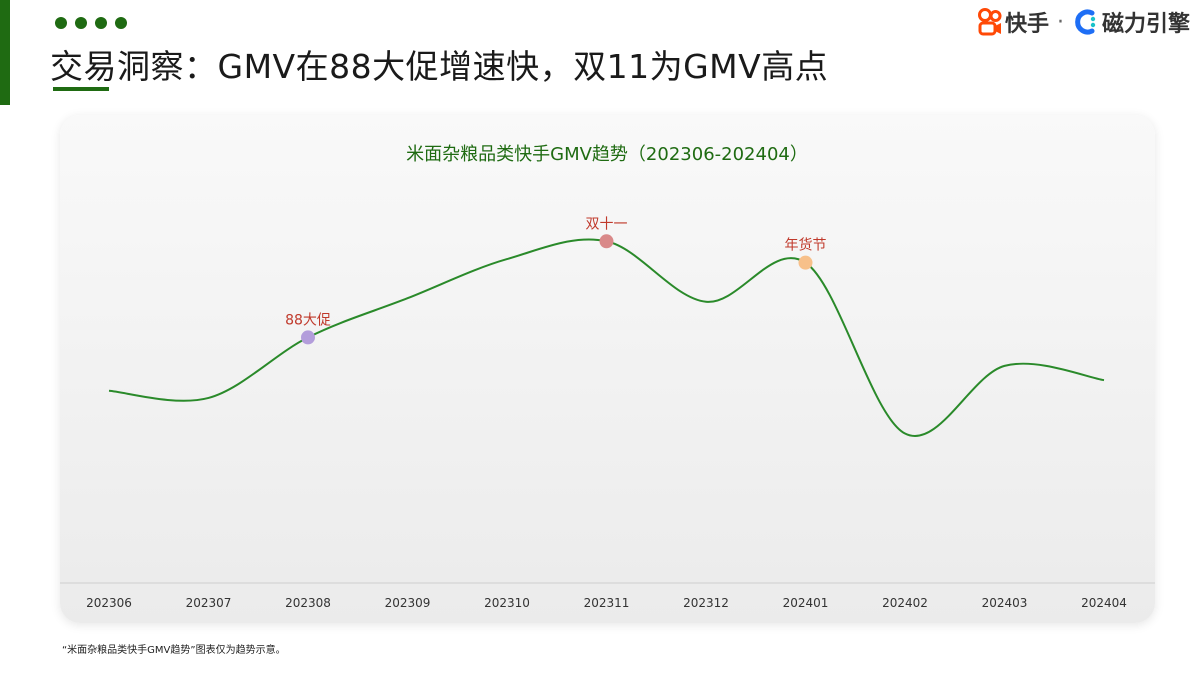  I want to click on brand-logos: 快手 · 磁力引擎, so click(1083, 22).